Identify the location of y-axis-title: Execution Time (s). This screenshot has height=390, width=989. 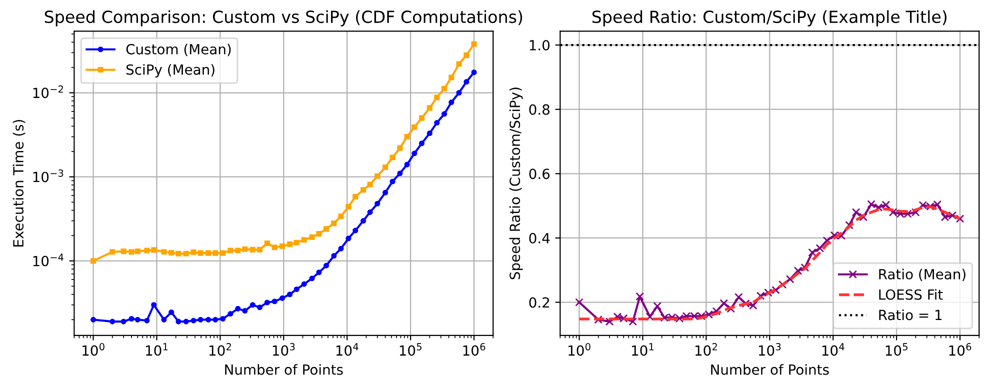
(19, 183).